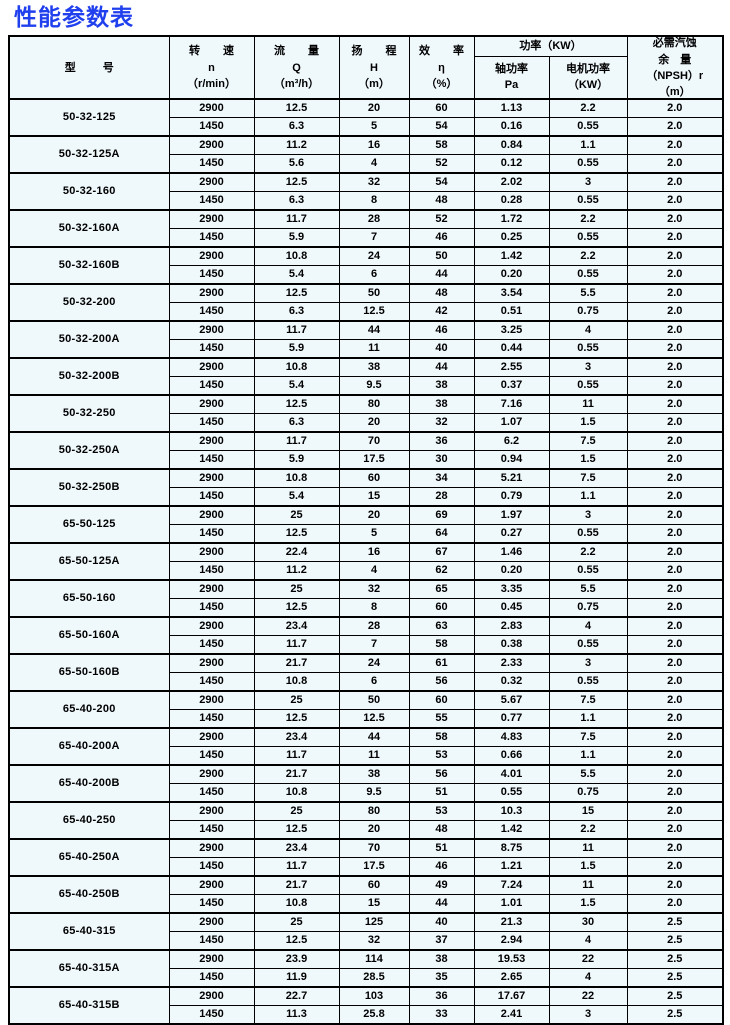 This screenshot has width=730, height=1025. Describe the element at coordinates (441, 67) in the screenshot. I see `efficiency-symbol: η` at that location.